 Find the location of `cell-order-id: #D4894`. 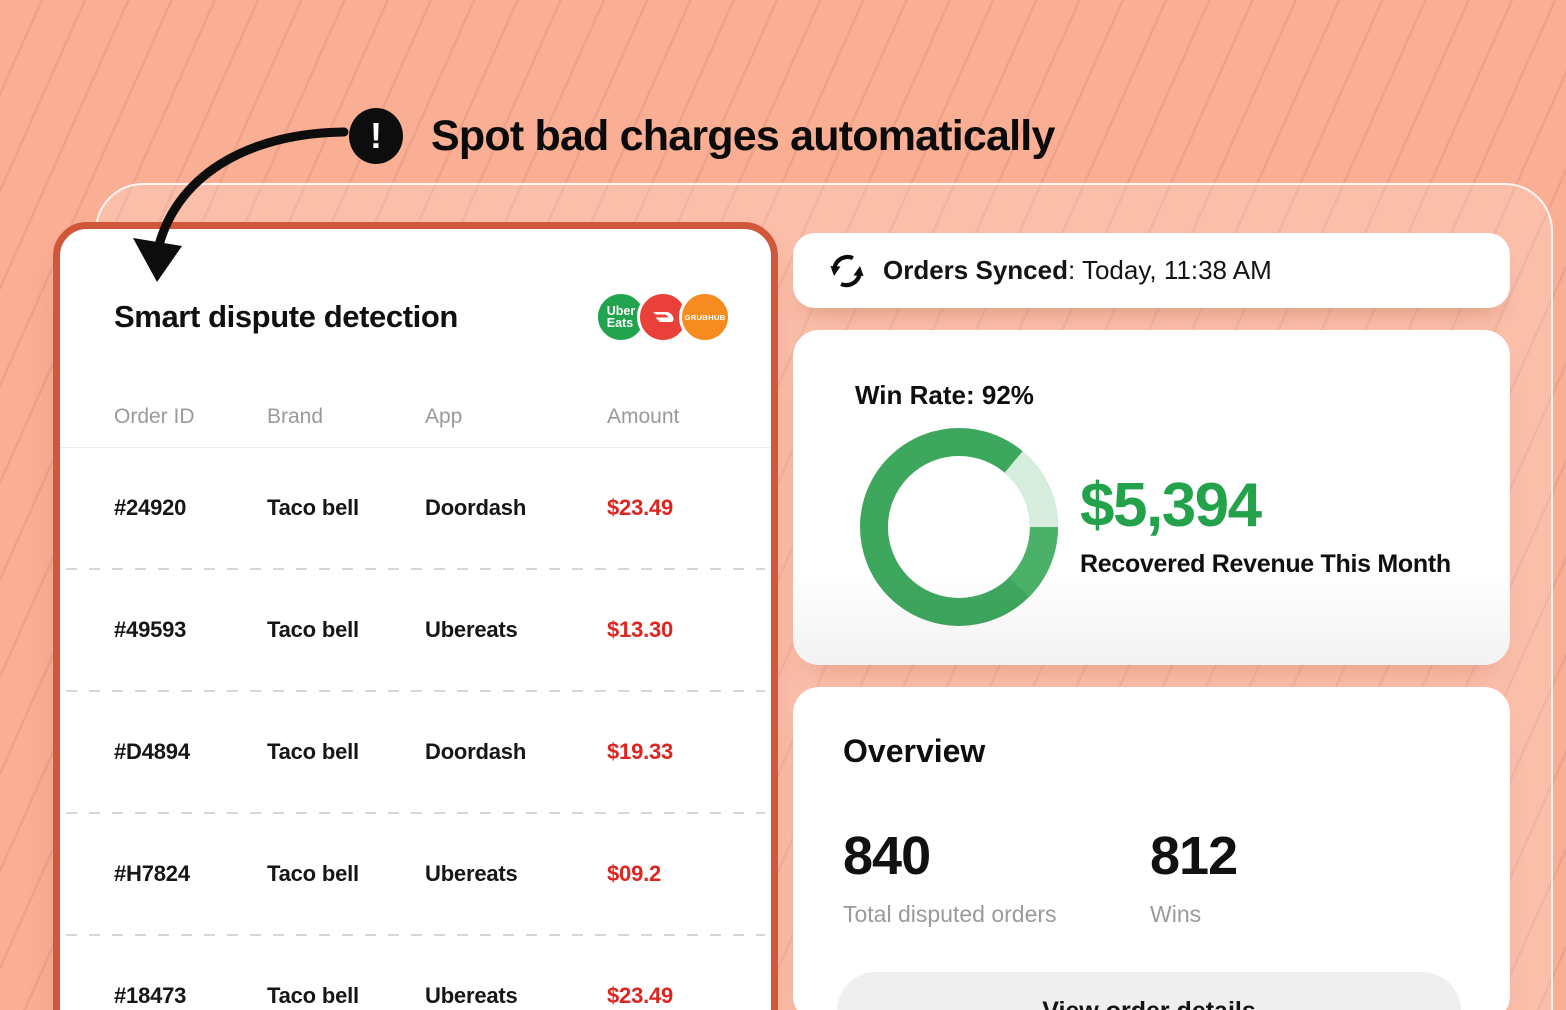

cell-order-id: #D4894 is located at coordinates (152, 751).